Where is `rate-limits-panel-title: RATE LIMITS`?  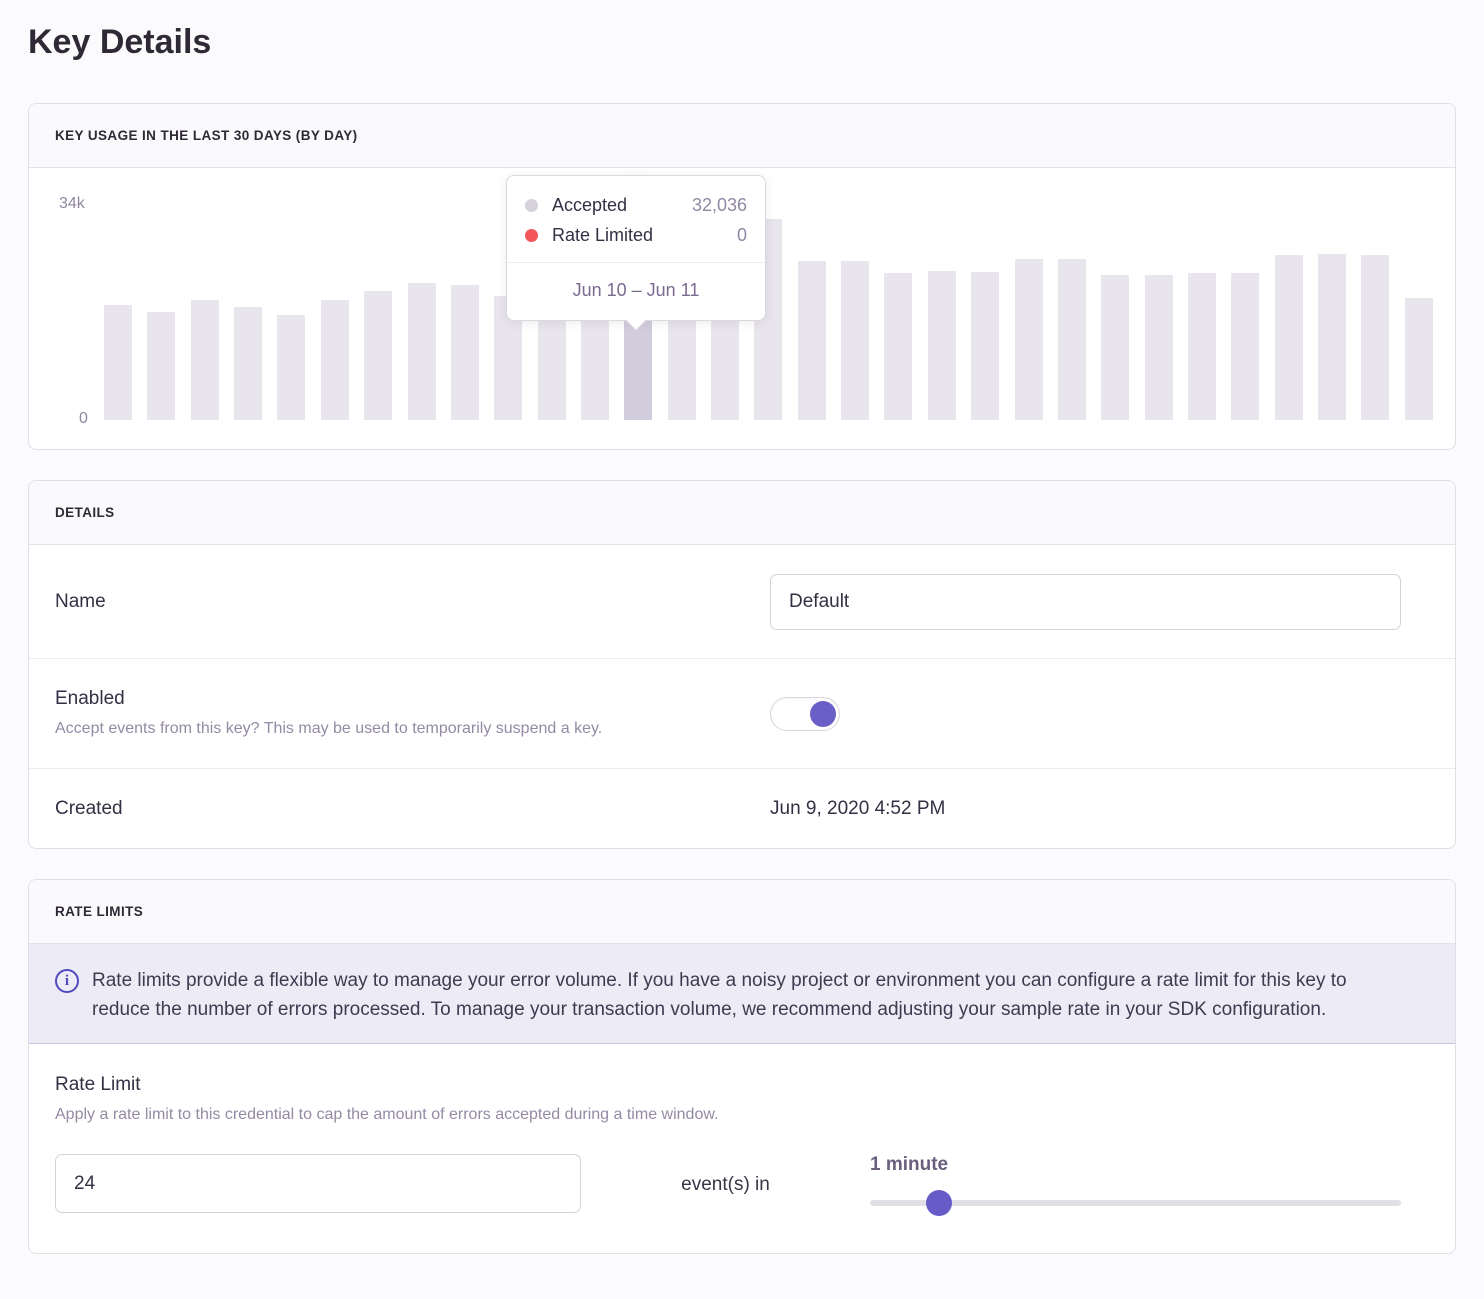
rate-limits-panel-title: RATE LIMITS is located at coordinates (99, 911).